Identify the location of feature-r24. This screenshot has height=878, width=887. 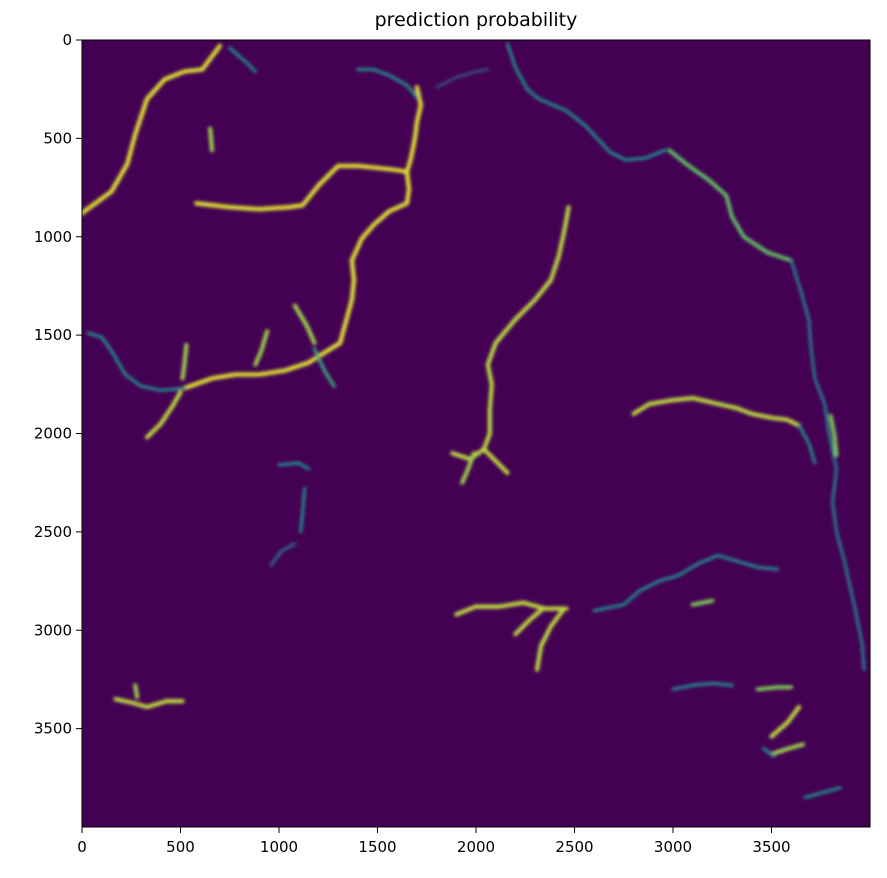
(549, 640).